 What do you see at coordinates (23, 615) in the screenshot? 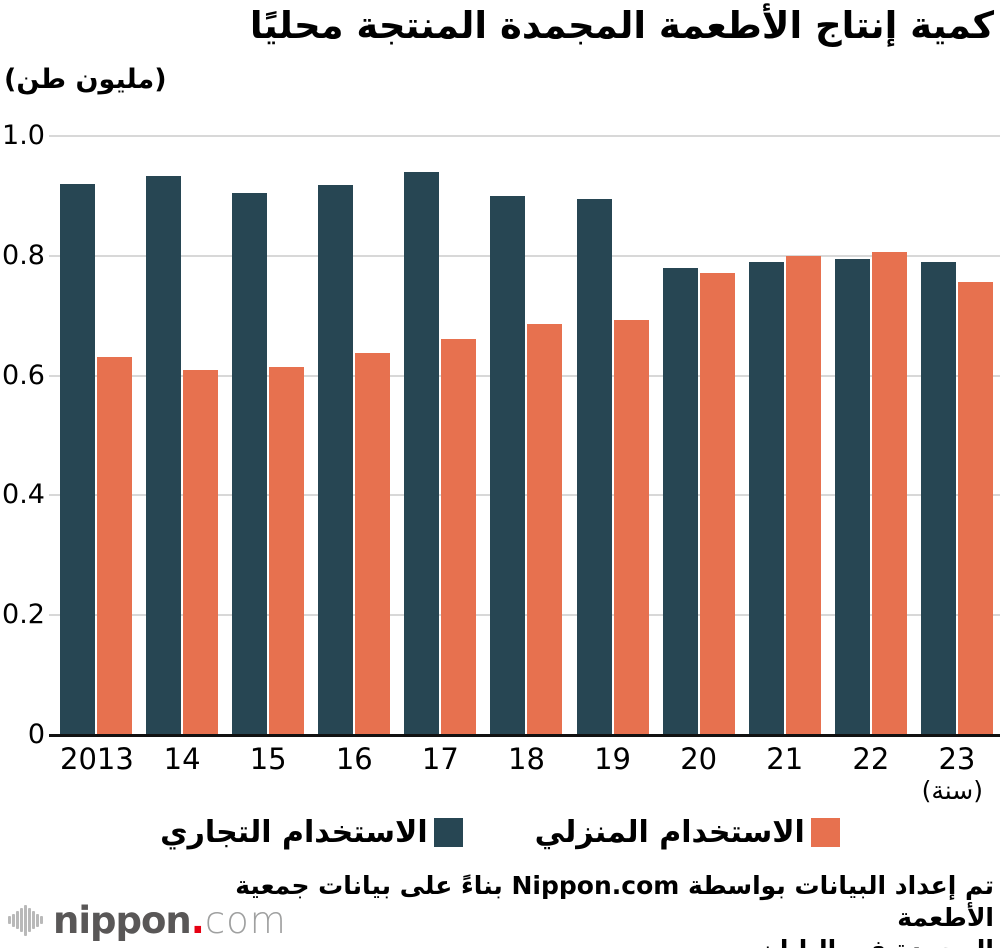
I see `y-tick-label: 0.2` at bounding box center [23, 615].